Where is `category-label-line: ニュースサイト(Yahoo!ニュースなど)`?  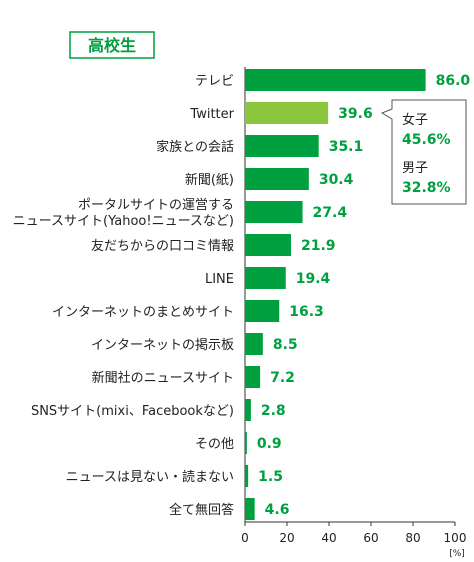 category-label-line: ニュースサイト(Yahoo!ニュースなど) is located at coordinates (123, 221).